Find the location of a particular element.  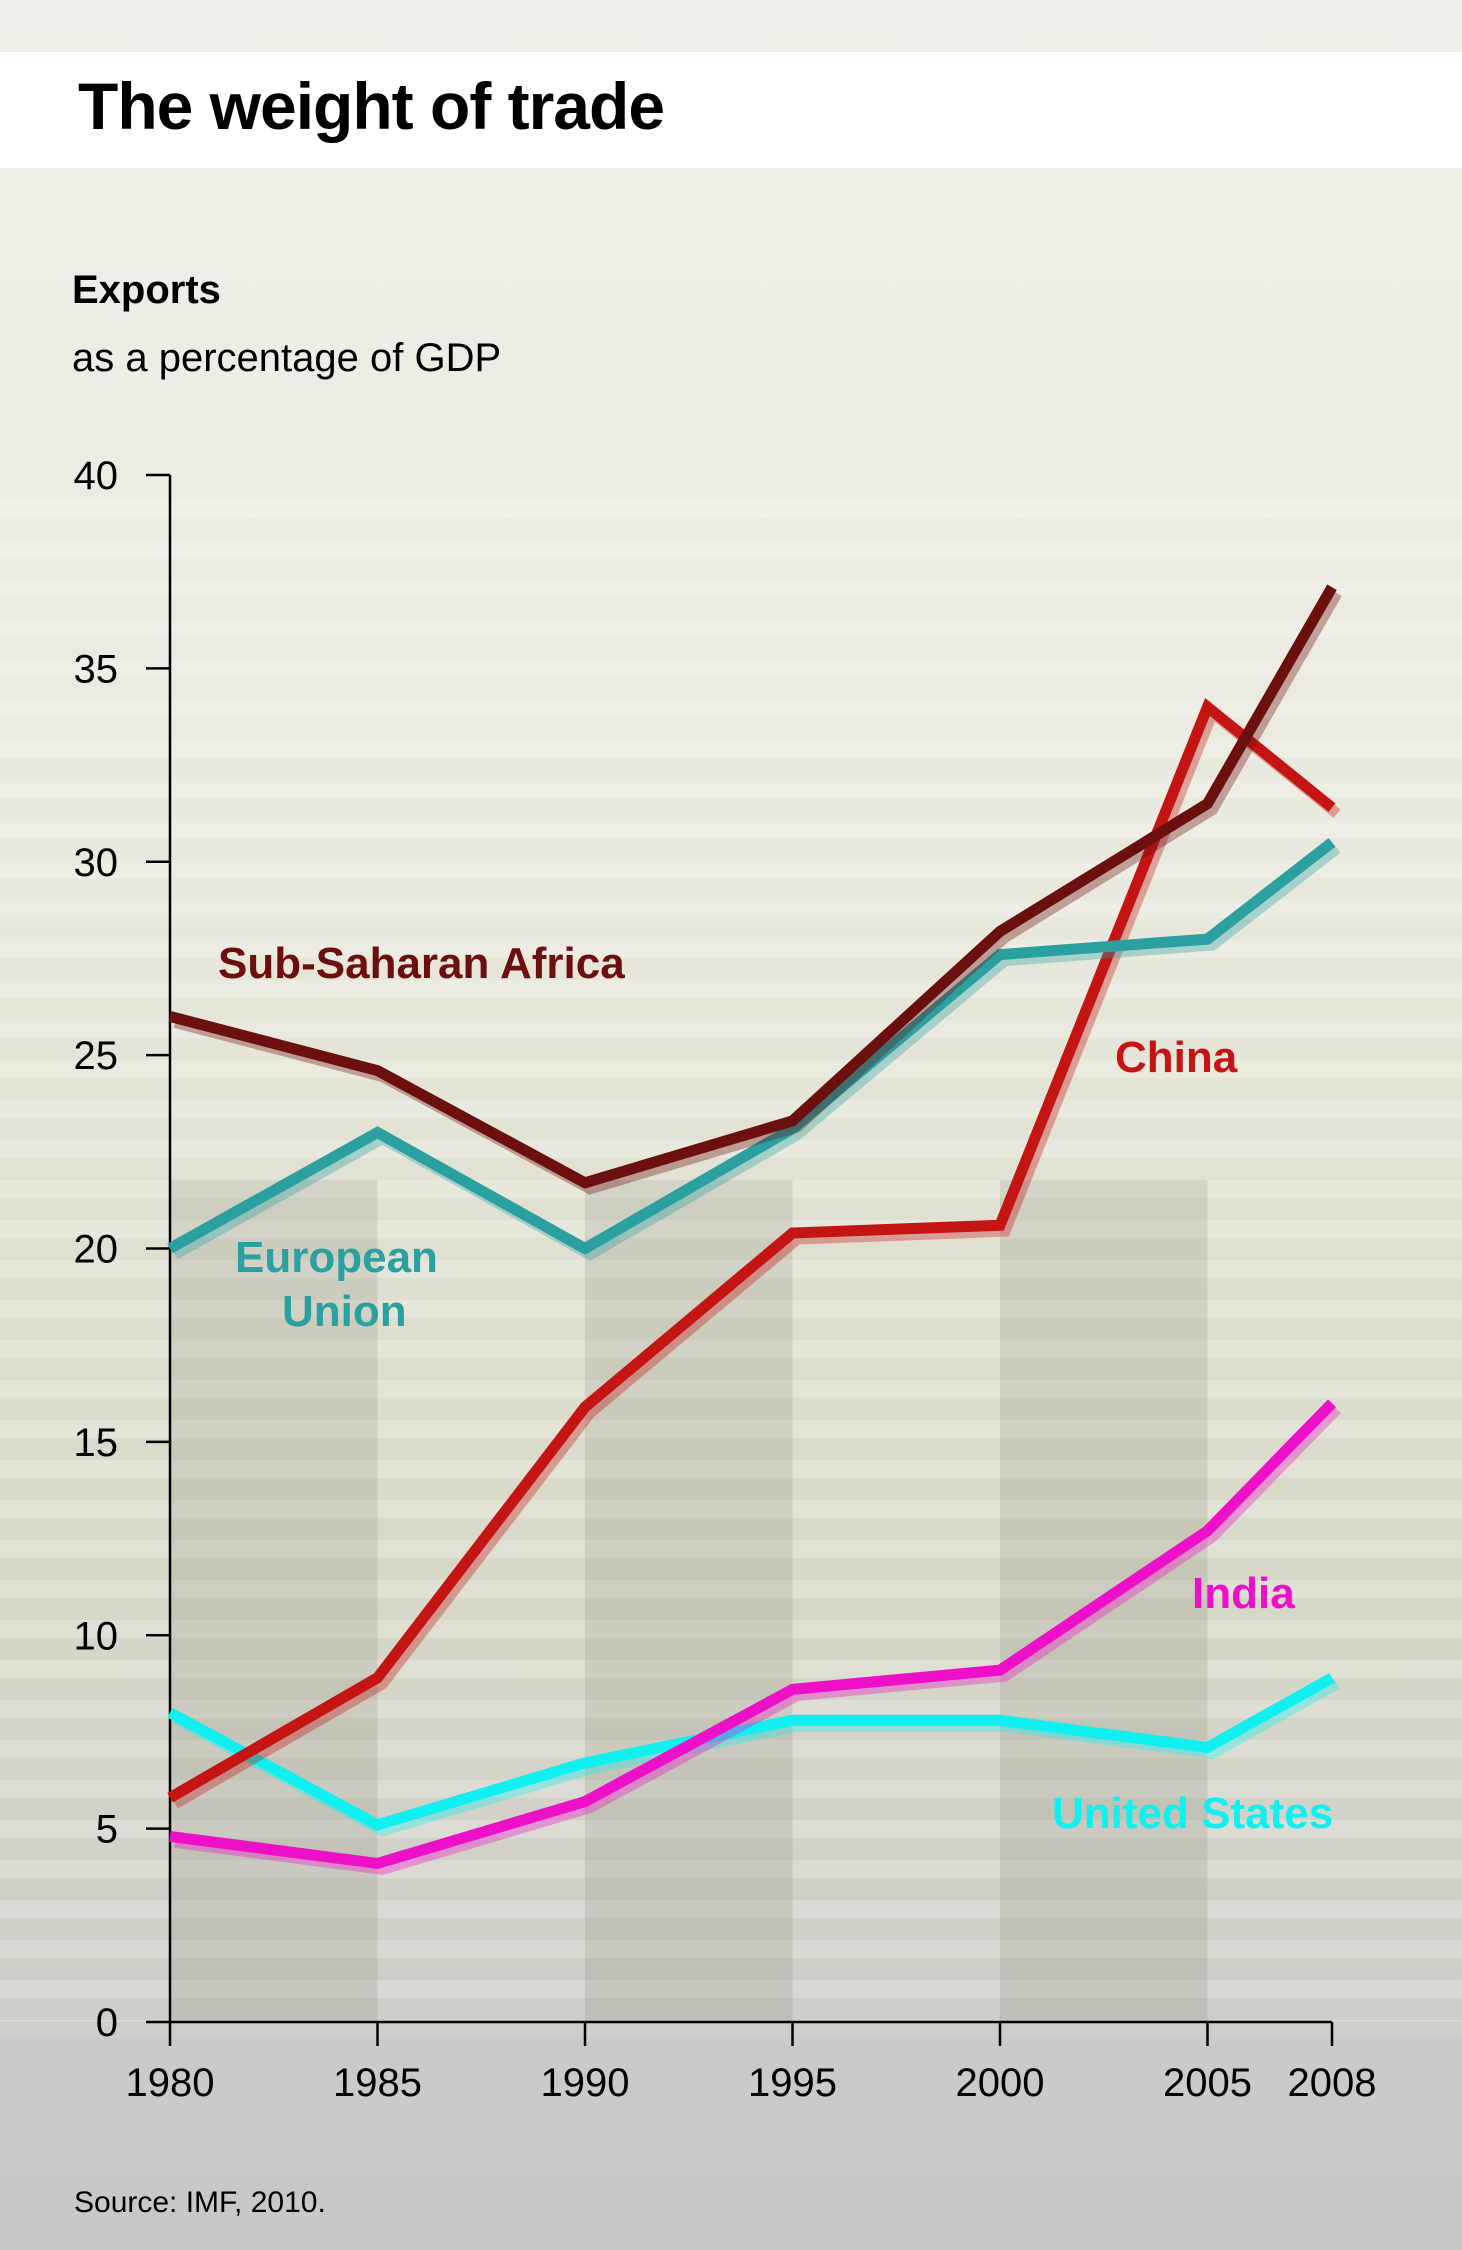

y-tick-label: 25 is located at coordinates (96, 1056).